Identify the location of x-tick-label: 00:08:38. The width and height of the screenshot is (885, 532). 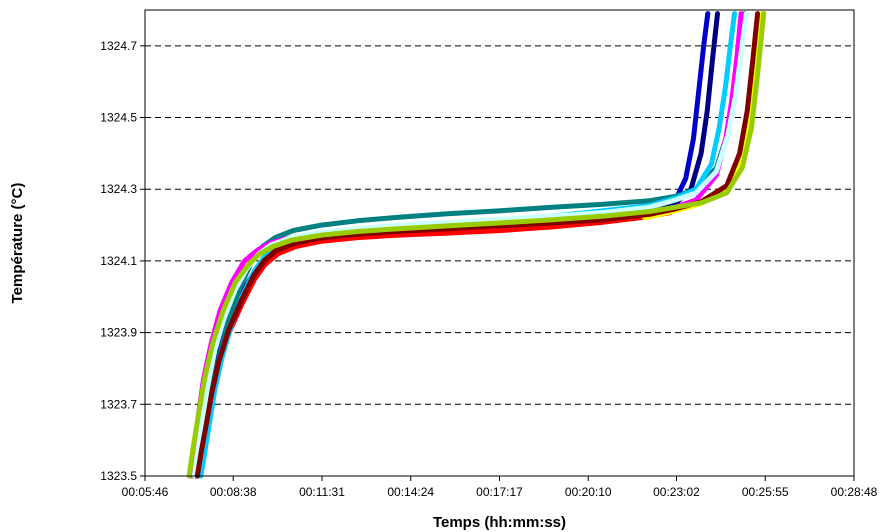
(233, 492).